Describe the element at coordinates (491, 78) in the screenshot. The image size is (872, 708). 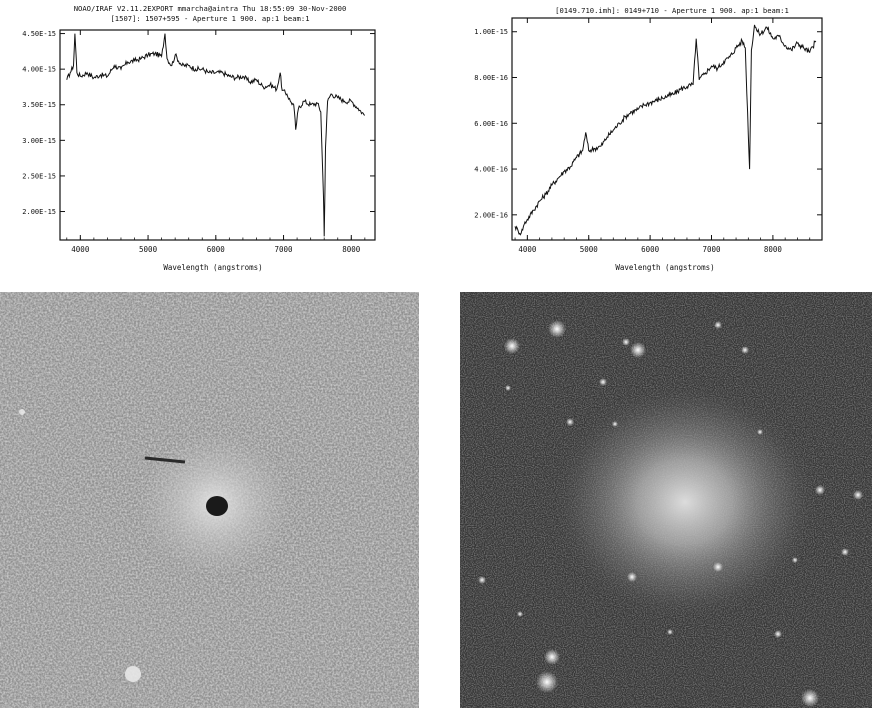
I see `y-tick-label: 8.00E-16` at that location.